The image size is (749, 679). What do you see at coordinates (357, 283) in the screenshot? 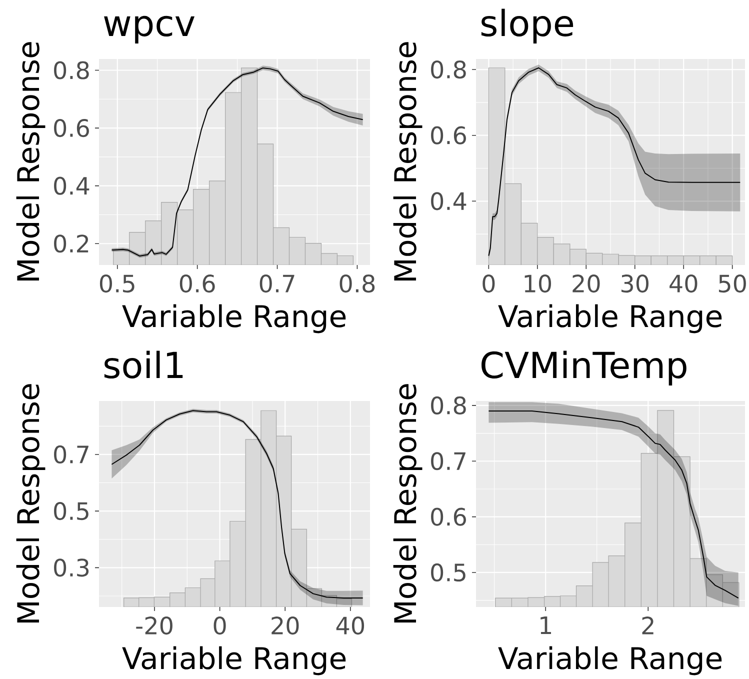
I see `x-tick-label: 0.8` at bounding box center [357, 283].